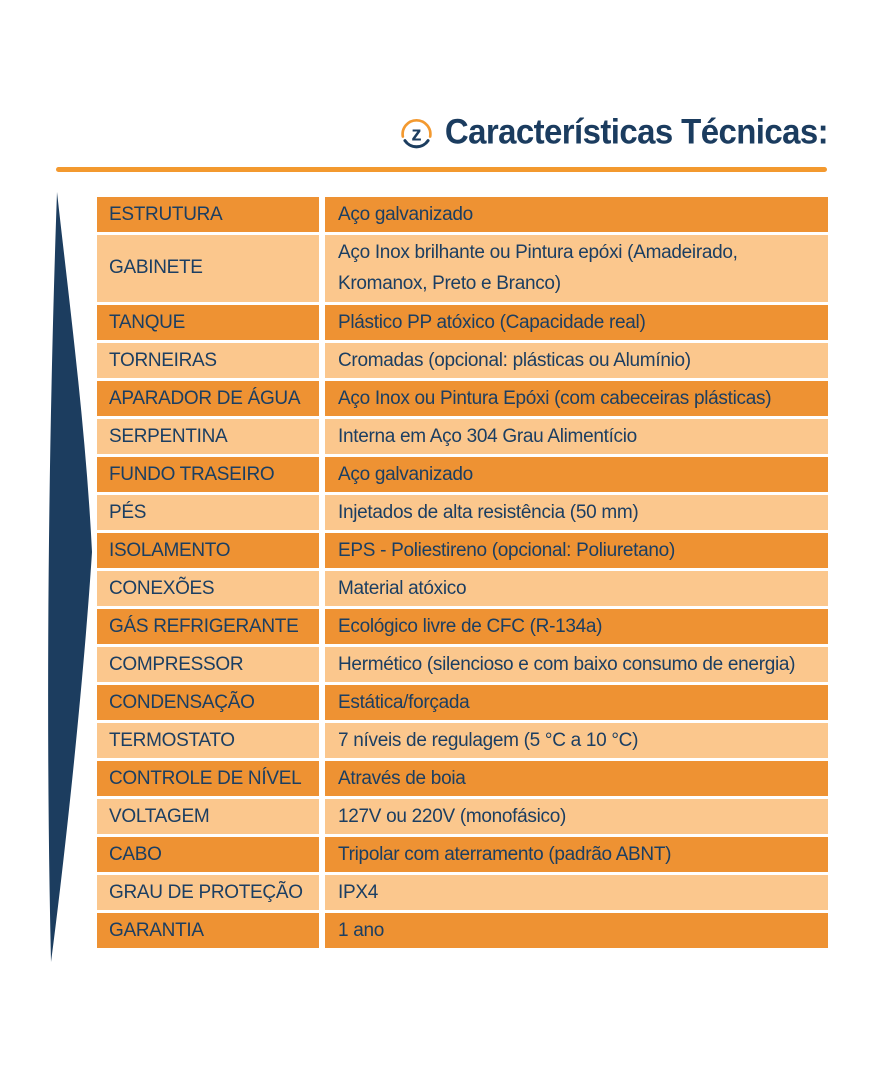 This screenshot has height=1080, width=887. Describe the element at coordinates (208, 360) in the screenshot. I see `spec-label: TORNEIRAS` at that location.